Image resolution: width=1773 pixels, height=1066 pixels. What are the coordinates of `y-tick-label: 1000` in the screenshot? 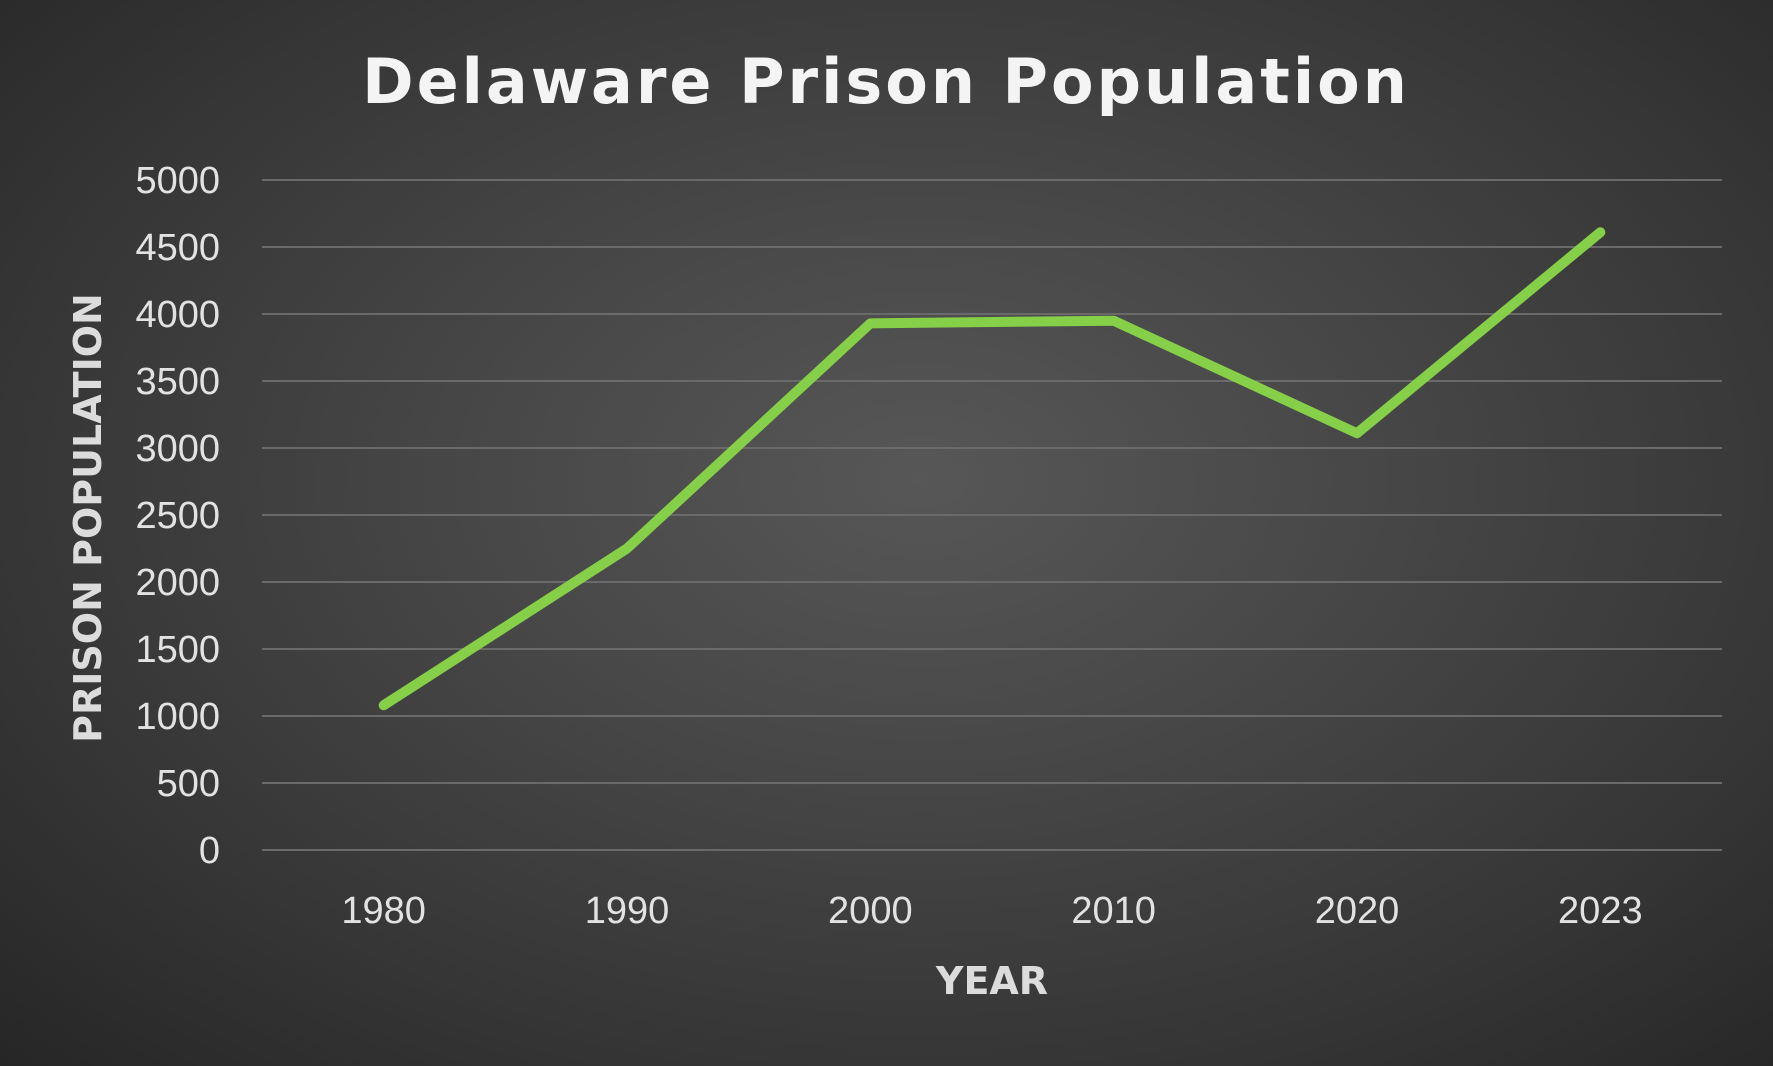 It's located at (177, 717).